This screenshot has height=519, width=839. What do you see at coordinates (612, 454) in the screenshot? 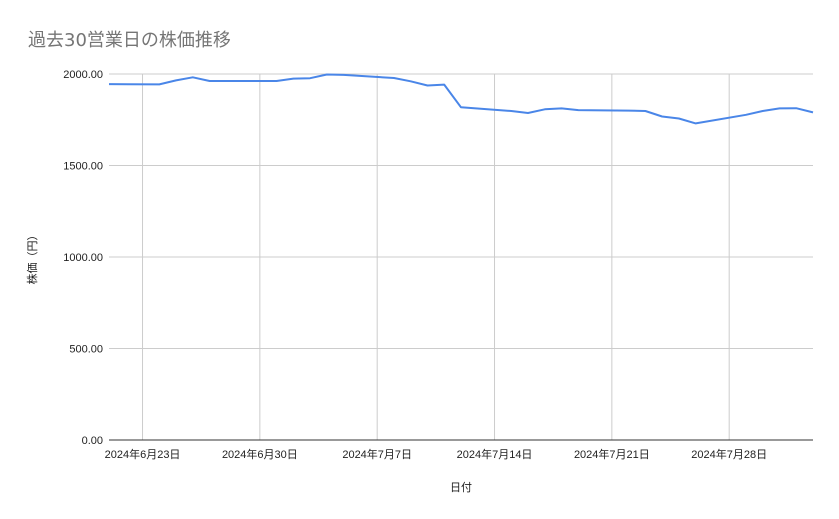
I see `x-tick-label: 2024年7月21日` at bounding box center [612, 454].